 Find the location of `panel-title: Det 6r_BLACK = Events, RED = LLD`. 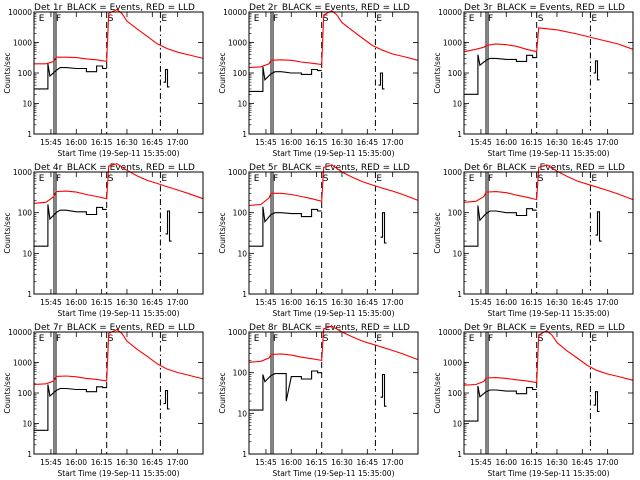

panel-title: Det 6r_BLACK = Events, RED = LLD is located at coordinates (544, 168).